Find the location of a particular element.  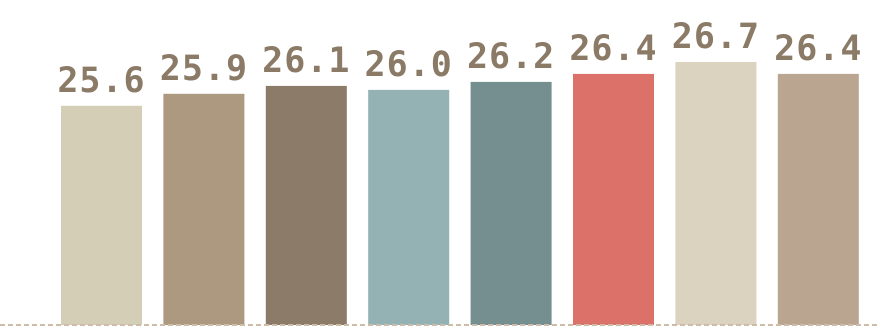

bar-value-label-5: 26.2 is located at coordinates (511, 57).